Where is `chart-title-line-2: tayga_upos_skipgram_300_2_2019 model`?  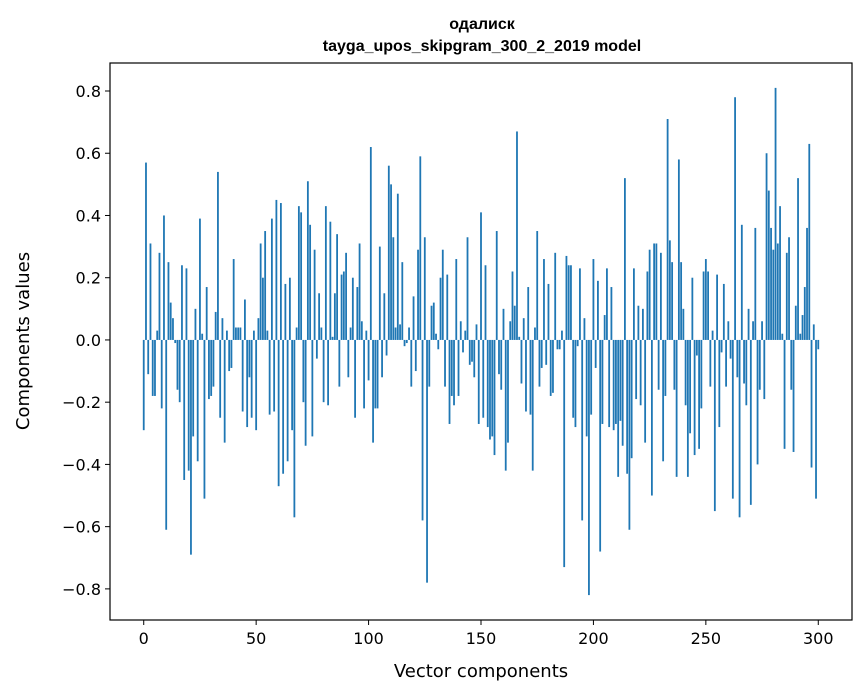 chart-title-line-2: tayga_upos_skipgram_300_2_2019 model is located at coordinates (482, 46).